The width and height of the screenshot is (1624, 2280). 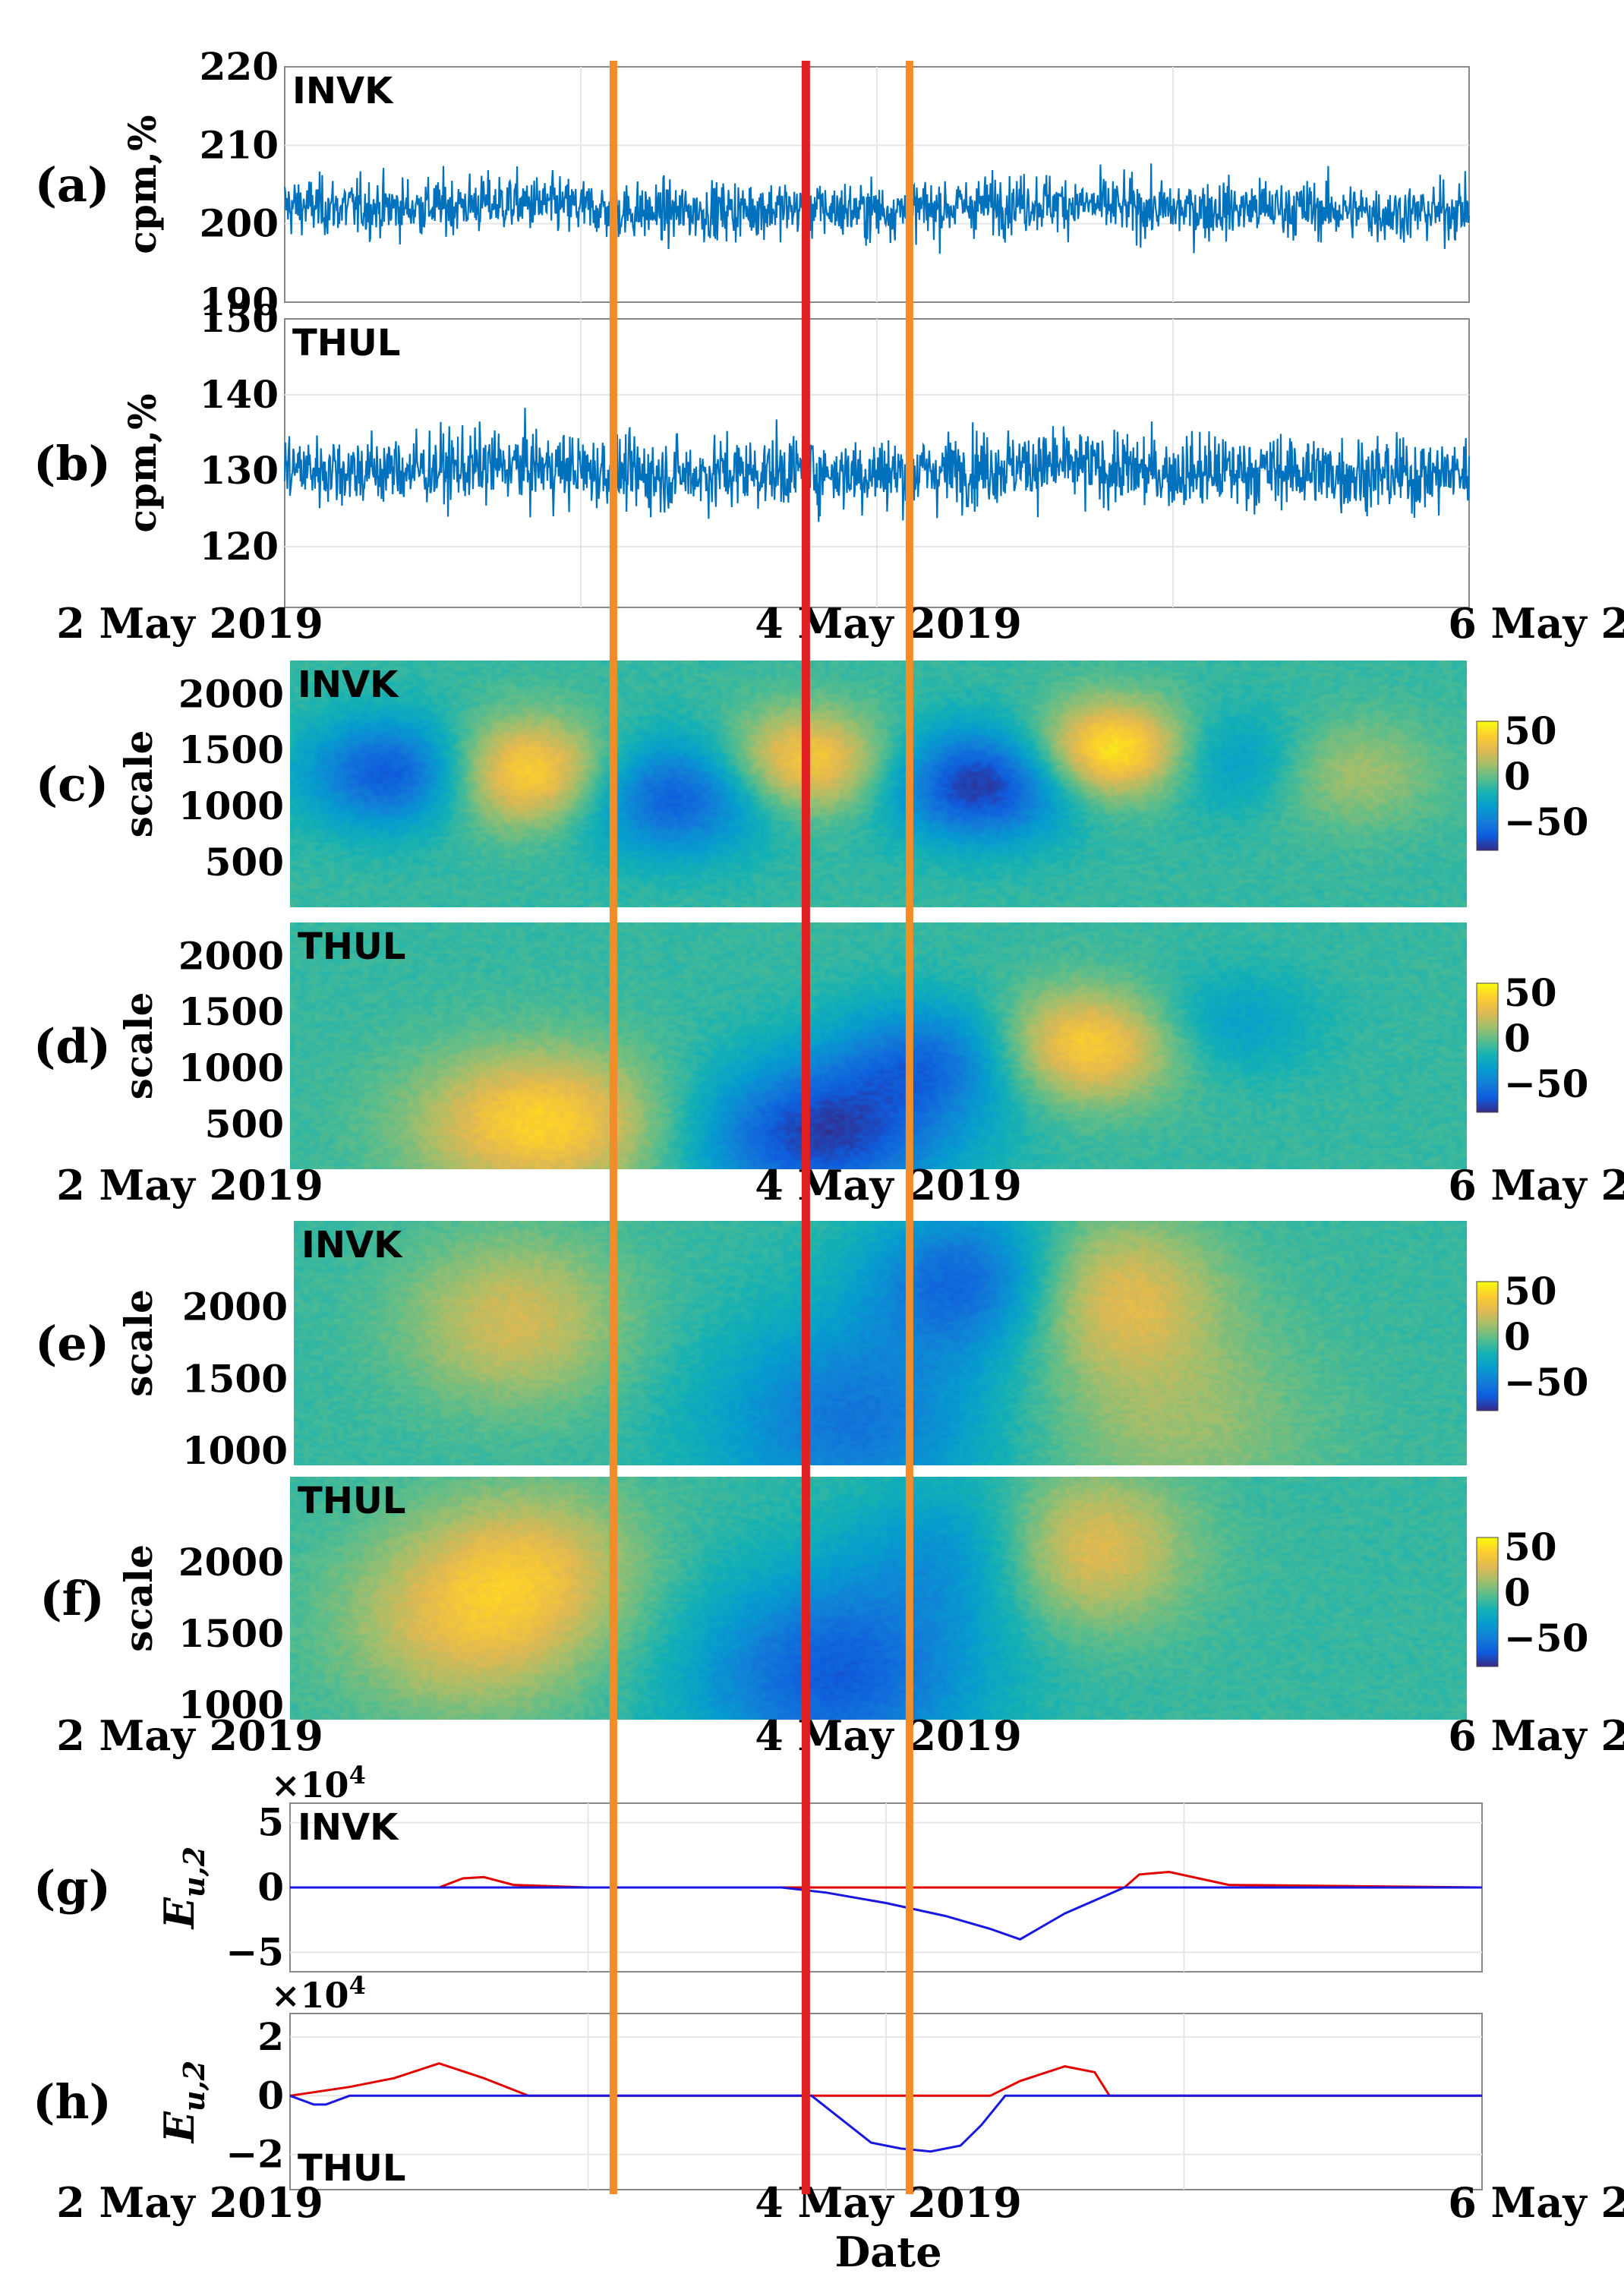 I want to click on y-tick-label: −5, so click(x=254, y=1952).